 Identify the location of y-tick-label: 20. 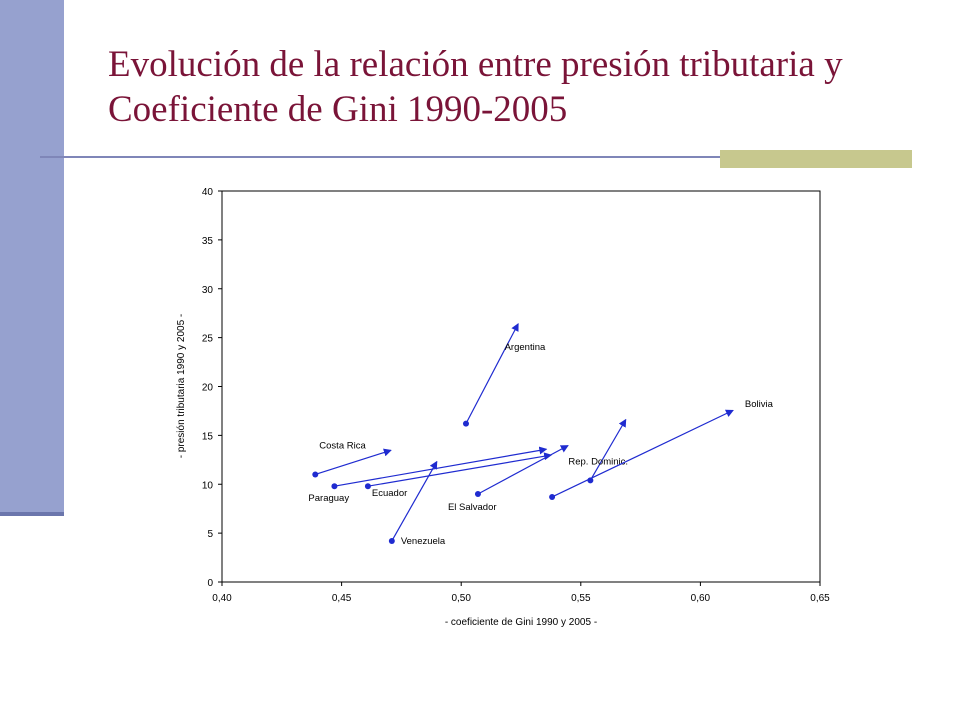
(208, 388).